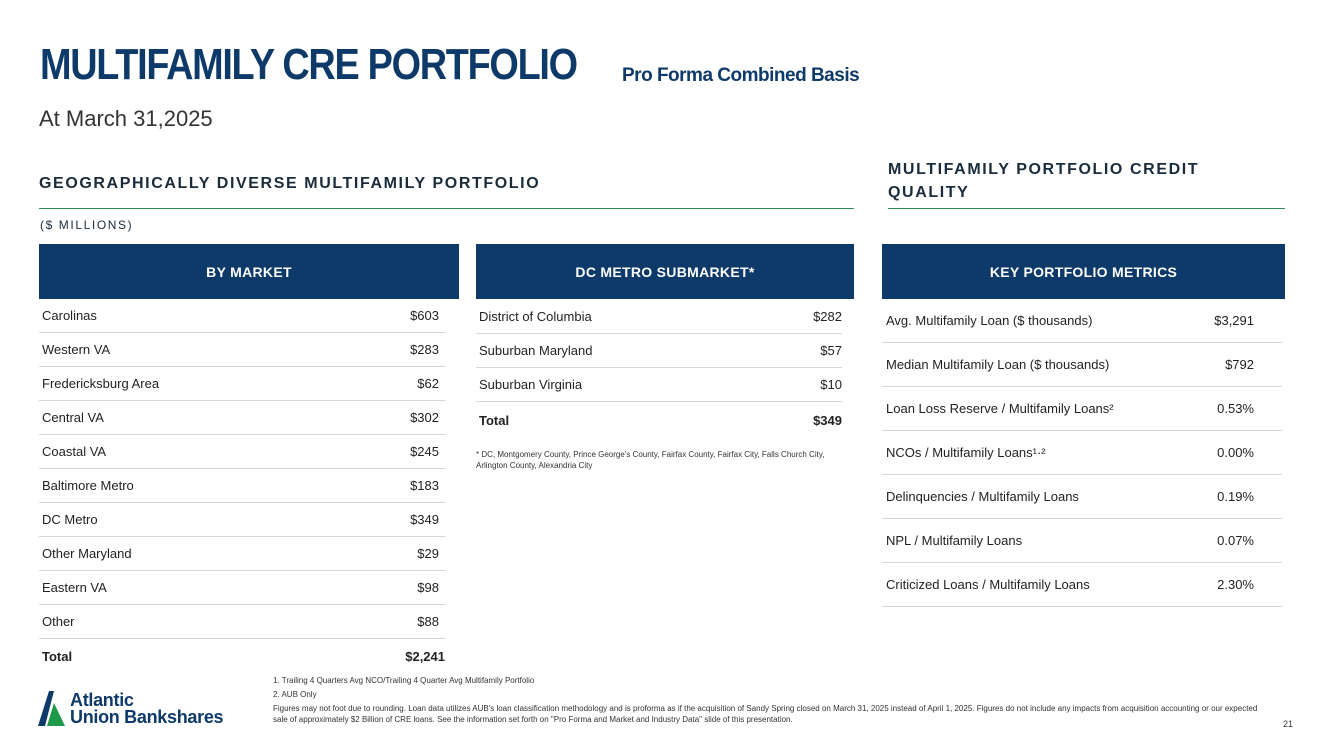 This screenshot has width=1333, height=749. Describe the element at coordinates (1082, 541) in the screenshot. I see `table-row: NPL / Multifamily Loans 0.07%` at that location.